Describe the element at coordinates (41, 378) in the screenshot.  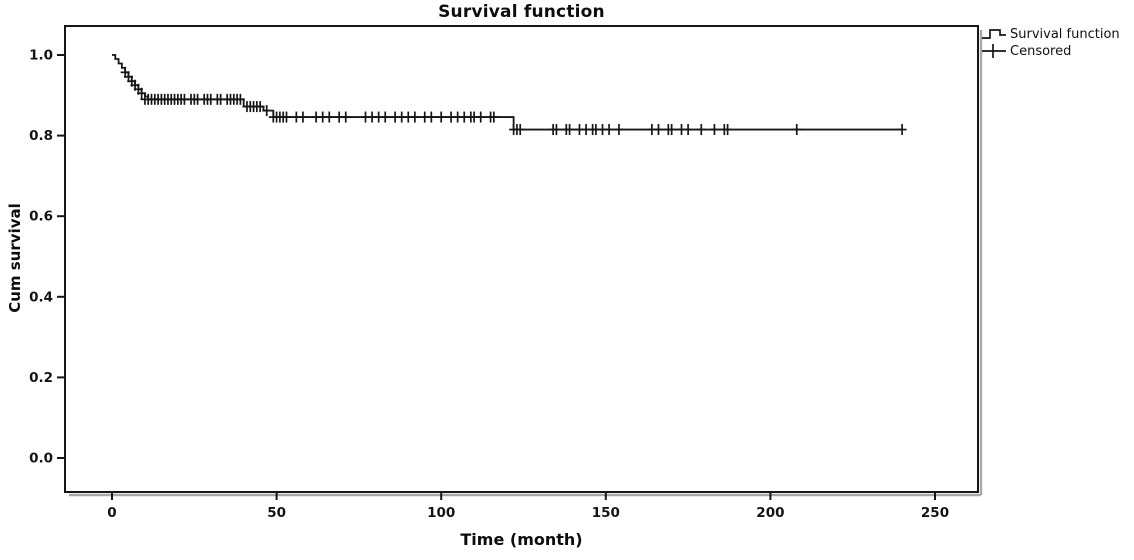
I see `y-tick-label: 0.2` at that location.